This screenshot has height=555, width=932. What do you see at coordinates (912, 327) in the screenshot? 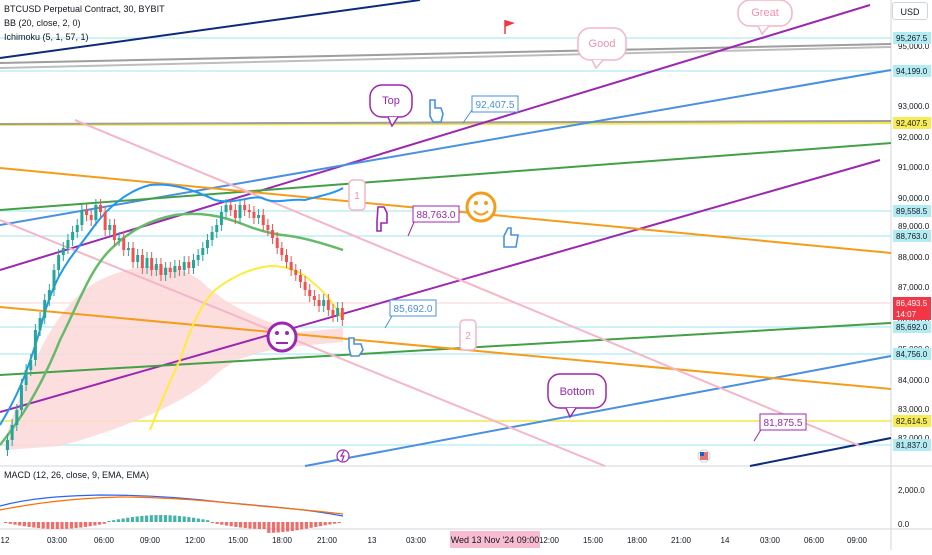
I see `price-badge: 85,692.0` at bounding box center [912, 327].